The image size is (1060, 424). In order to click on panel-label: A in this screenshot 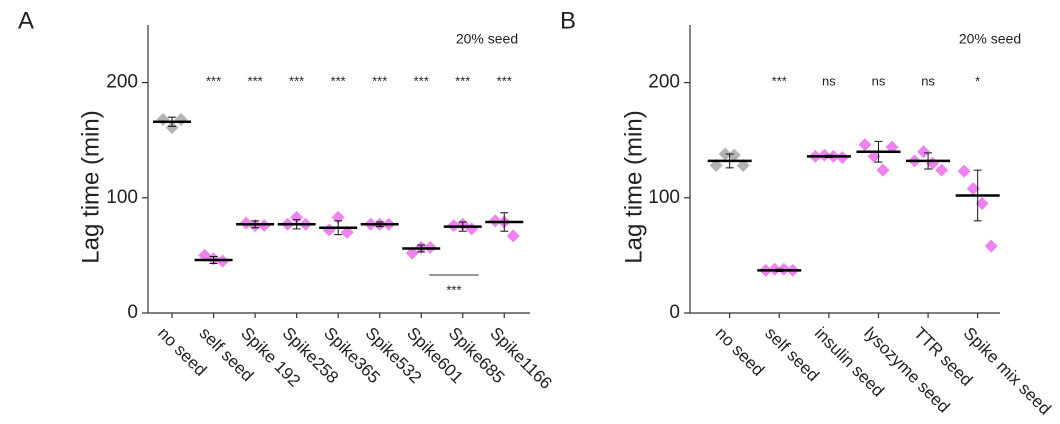, I will do `click(26, 20)`.